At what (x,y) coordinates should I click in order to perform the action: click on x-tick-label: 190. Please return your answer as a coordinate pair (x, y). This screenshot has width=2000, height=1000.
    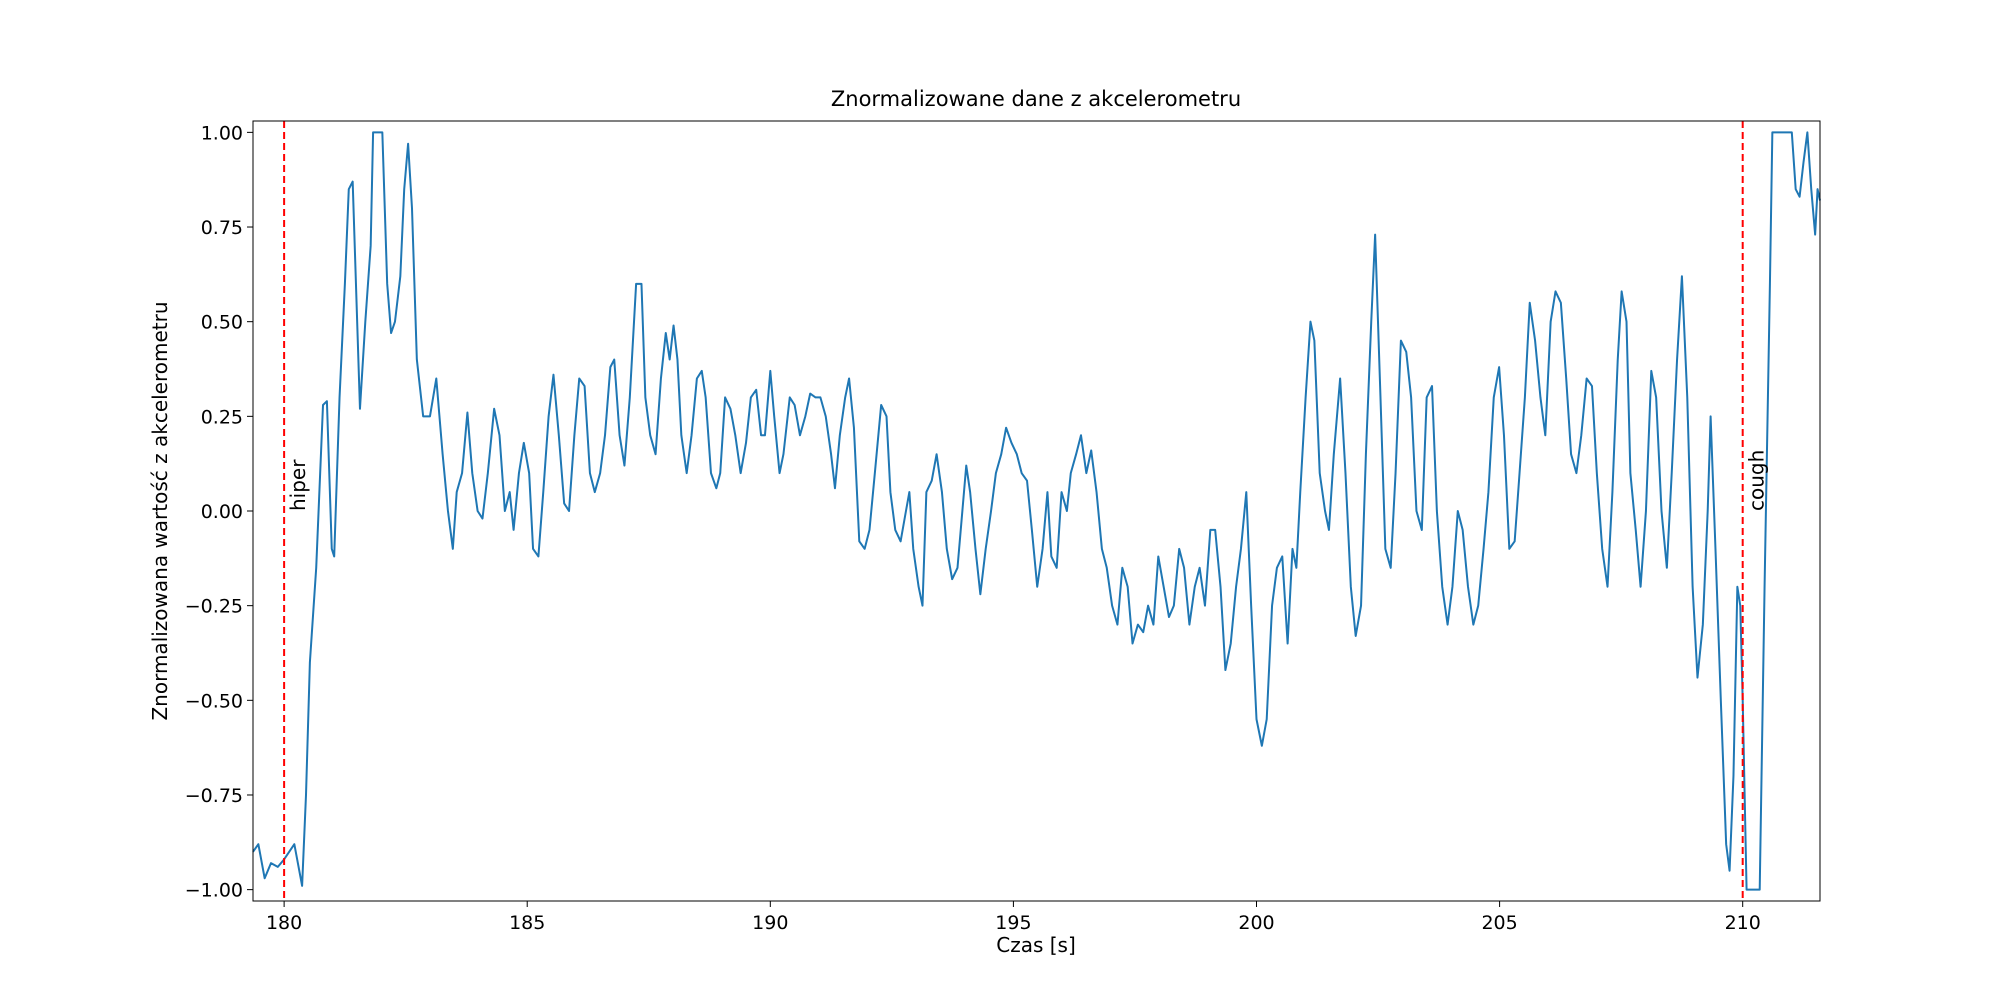
    Looking at the image, I should click on (770, 923).